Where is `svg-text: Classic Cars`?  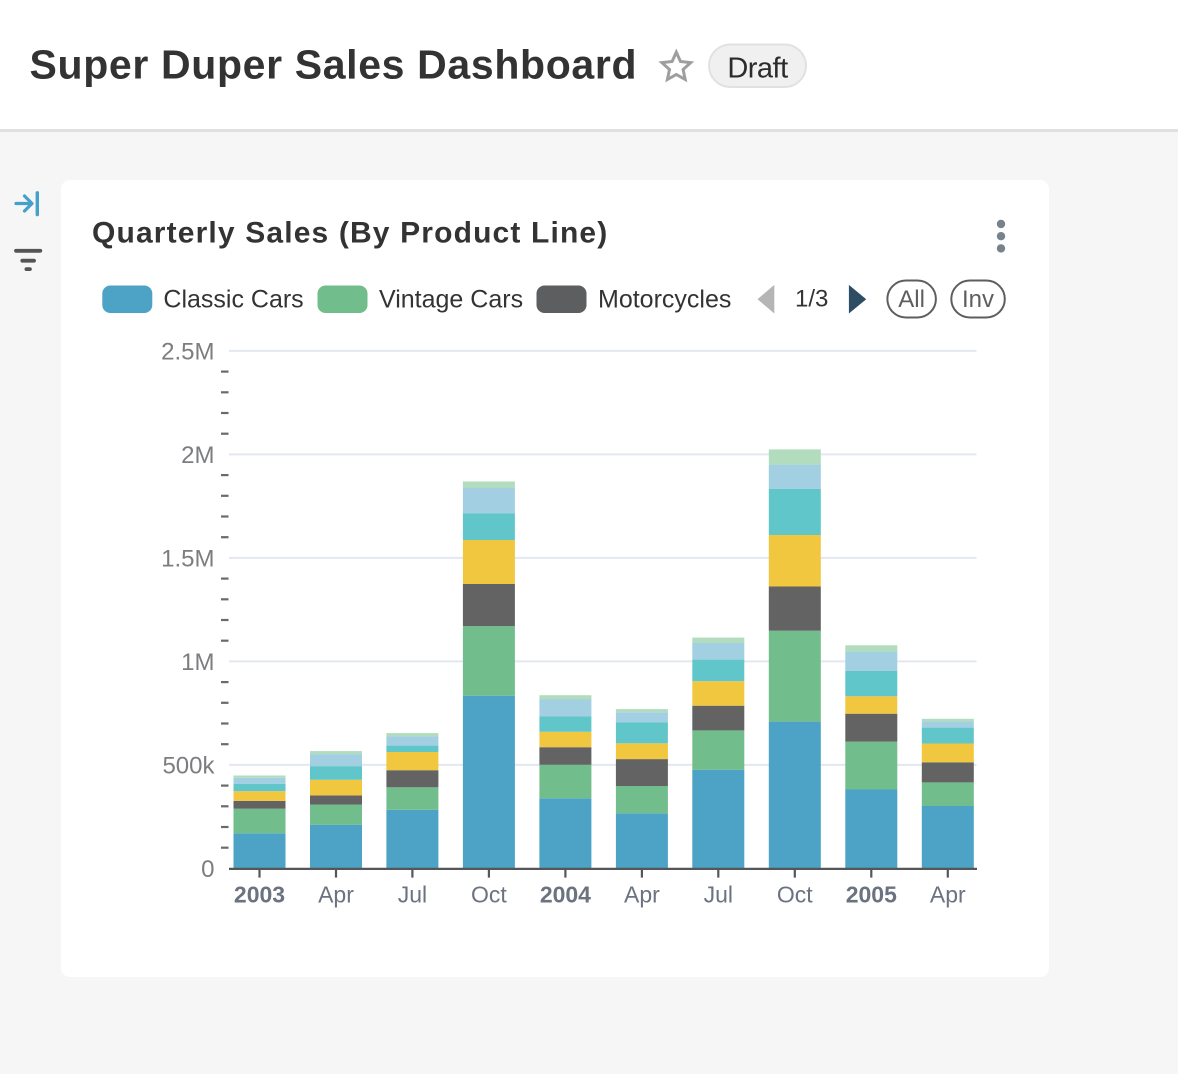
svg-text: Classic Cars is located at coordinates (233, 299).